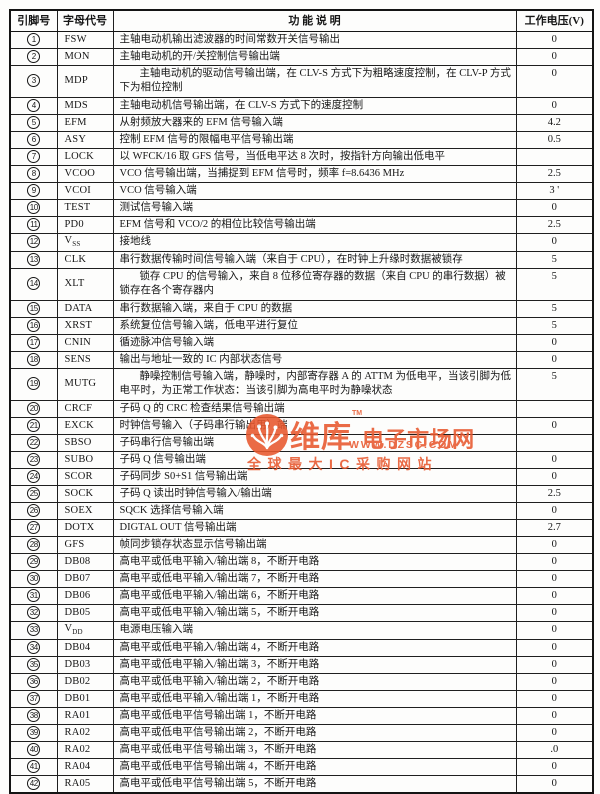 The height and width of the screenshot is (794, 600). What do you see at coordinates (85, 766) in the screenshot?
I see `pin-code: RA04` at bounding box center [85, 766].